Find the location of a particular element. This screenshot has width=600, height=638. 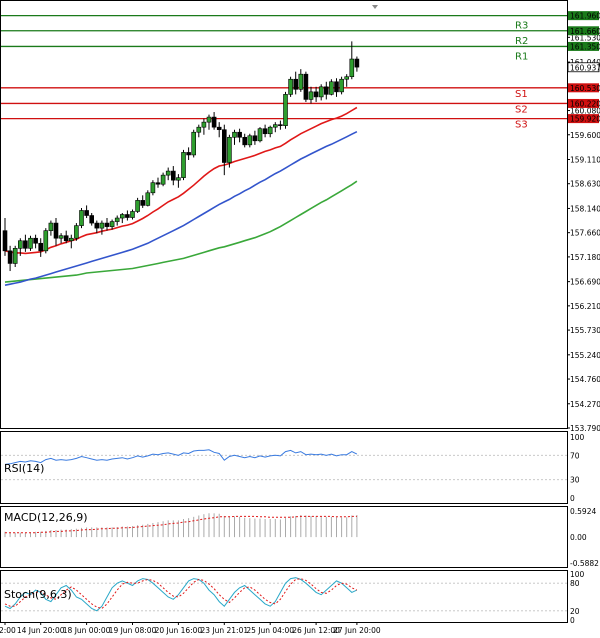

ma-red-line is located at coordinates (181, 180).